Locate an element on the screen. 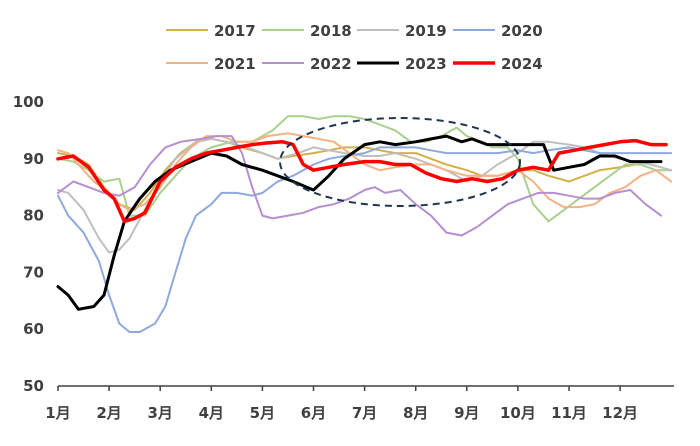 The height and width of the screenshot is (446, 700). y-tick-label: 100 is located at coordinates (28, 102).